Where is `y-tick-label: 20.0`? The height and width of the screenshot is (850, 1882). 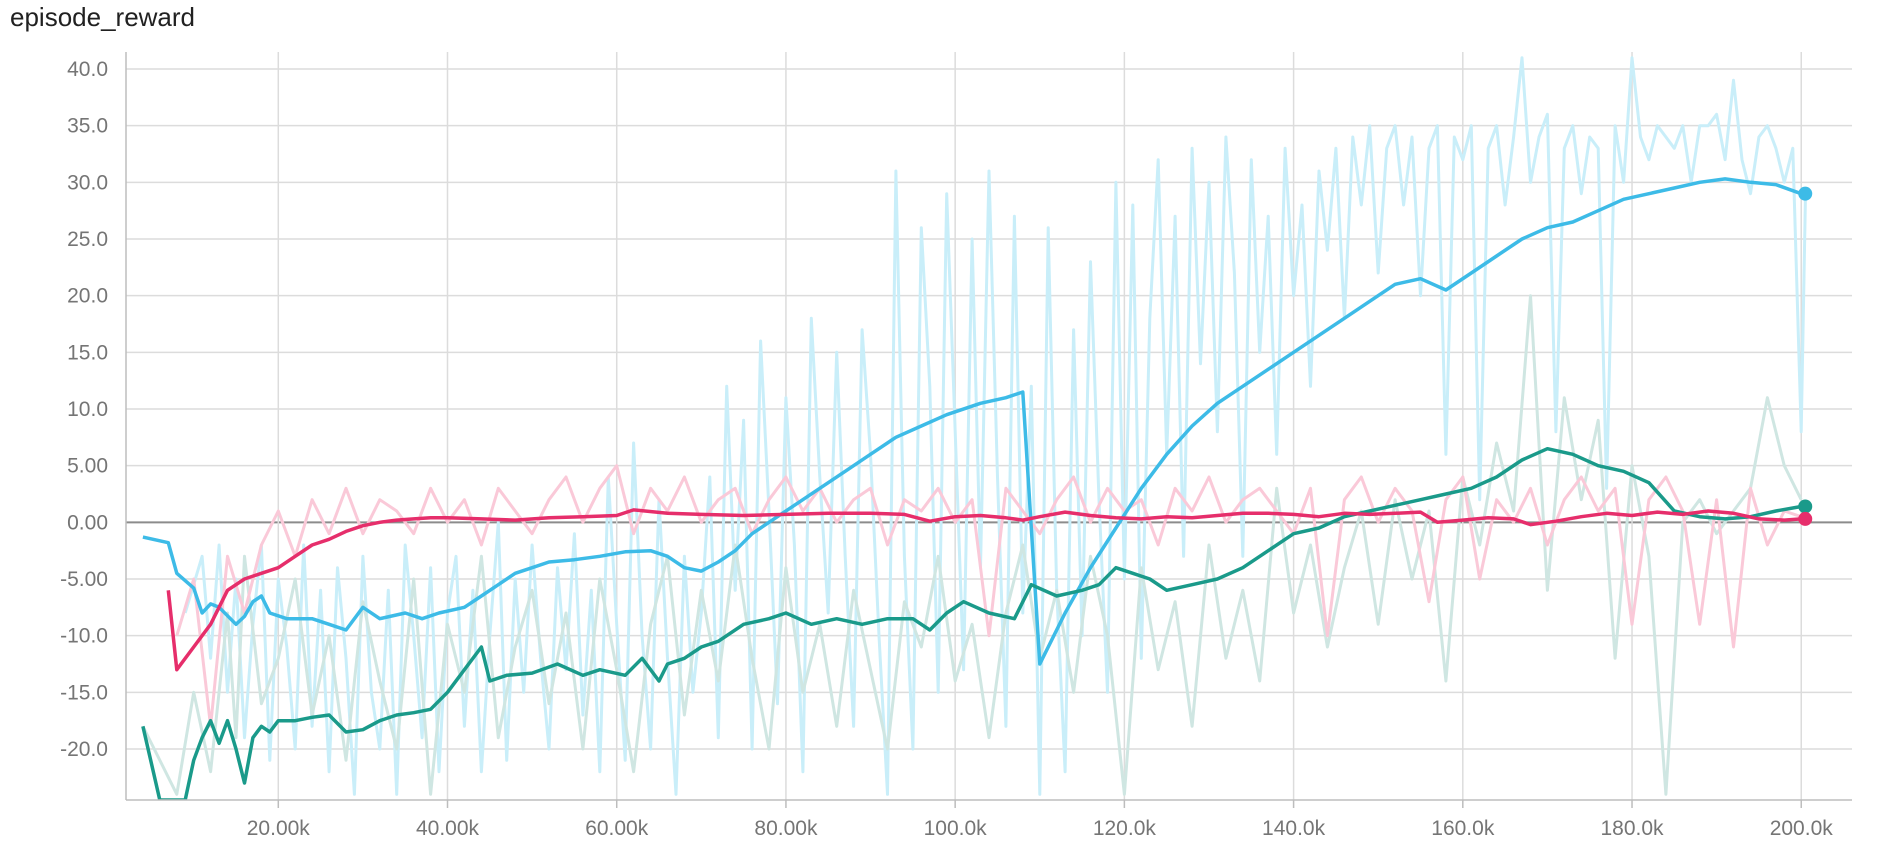 y-tick-label: 20.0 is located at coordinates (87, 296).